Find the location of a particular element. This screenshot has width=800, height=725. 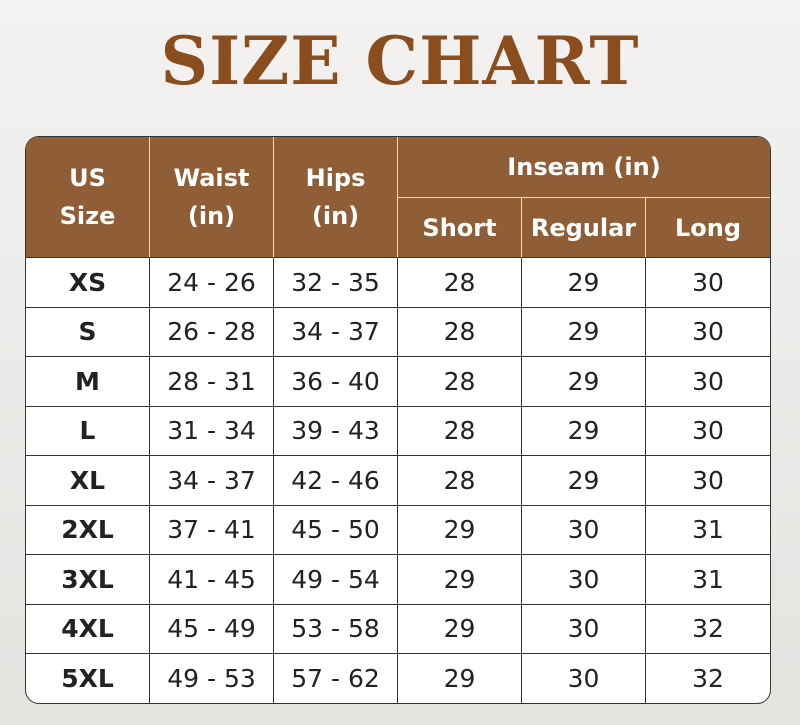

cell-hips: 57 - 62 is located at coordinates (336, 678).